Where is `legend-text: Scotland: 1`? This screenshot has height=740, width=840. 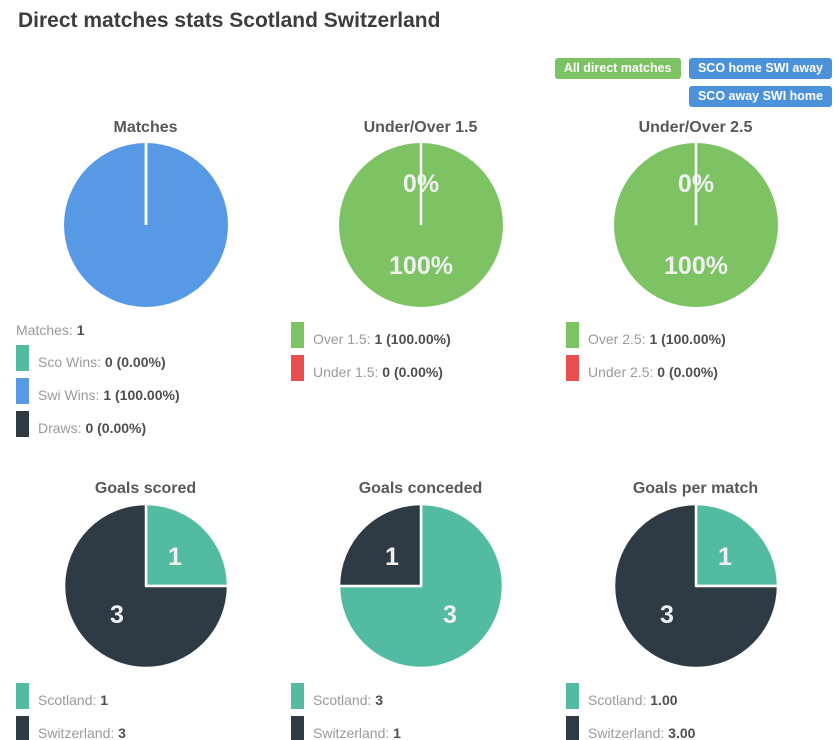 legend-text: Scotland: 1 is located at coordinates (73, 700).